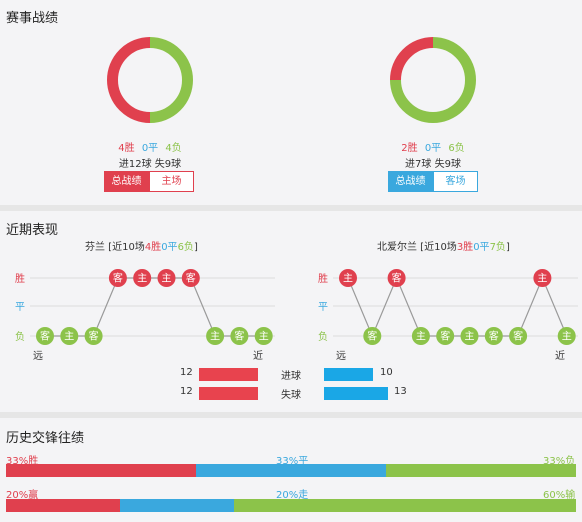 This screenshot has width=582, height=522. Describe the element at coordinates (22, 495) in the screenshot. I see `history-row2-left-label: 20%赢` at that location.